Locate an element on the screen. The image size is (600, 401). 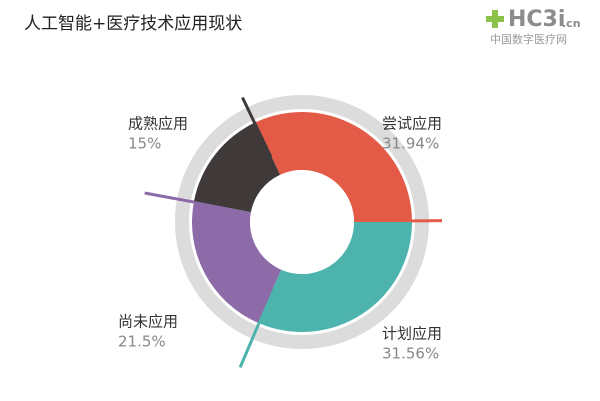
value-label: 31.56% is located at coordinates (410, 354).